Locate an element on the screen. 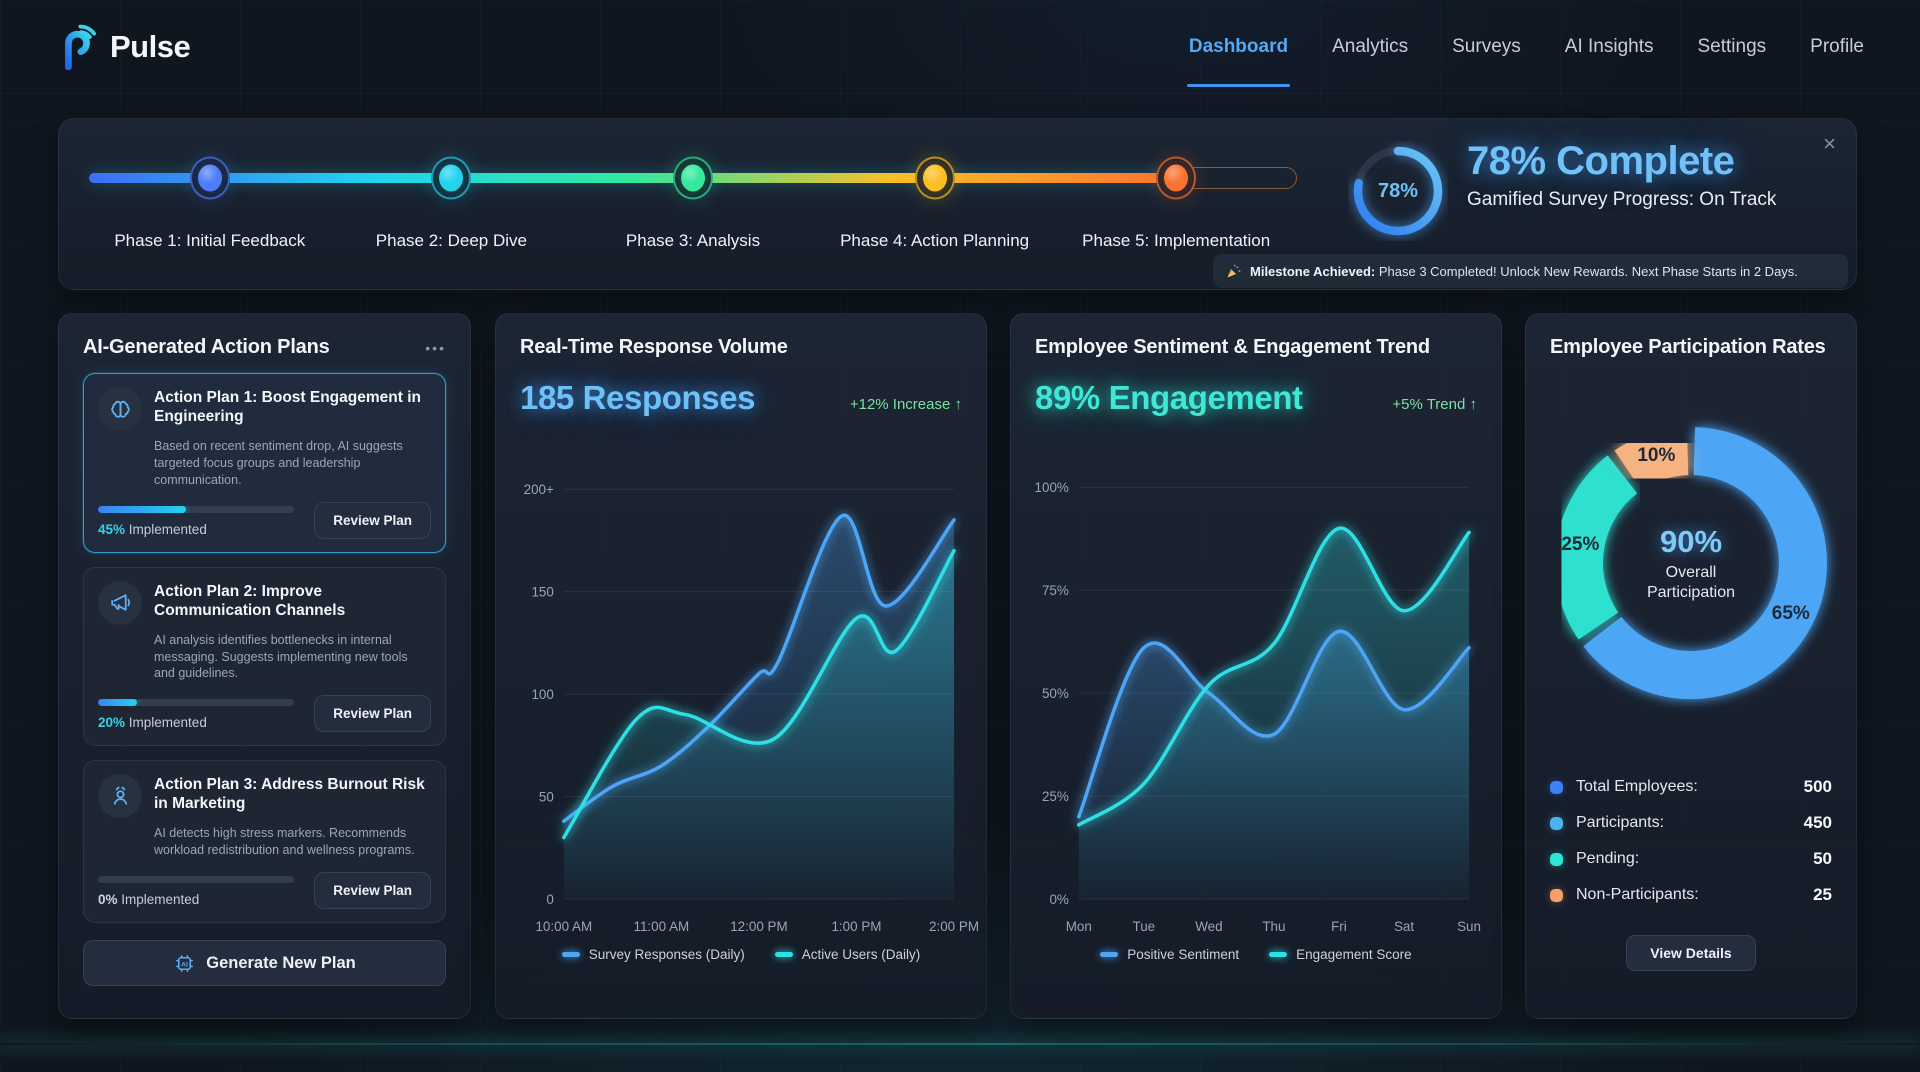  participation-donut: 90% Overall Participation 65% 25% 10% is located at coordinates (1691, 563).